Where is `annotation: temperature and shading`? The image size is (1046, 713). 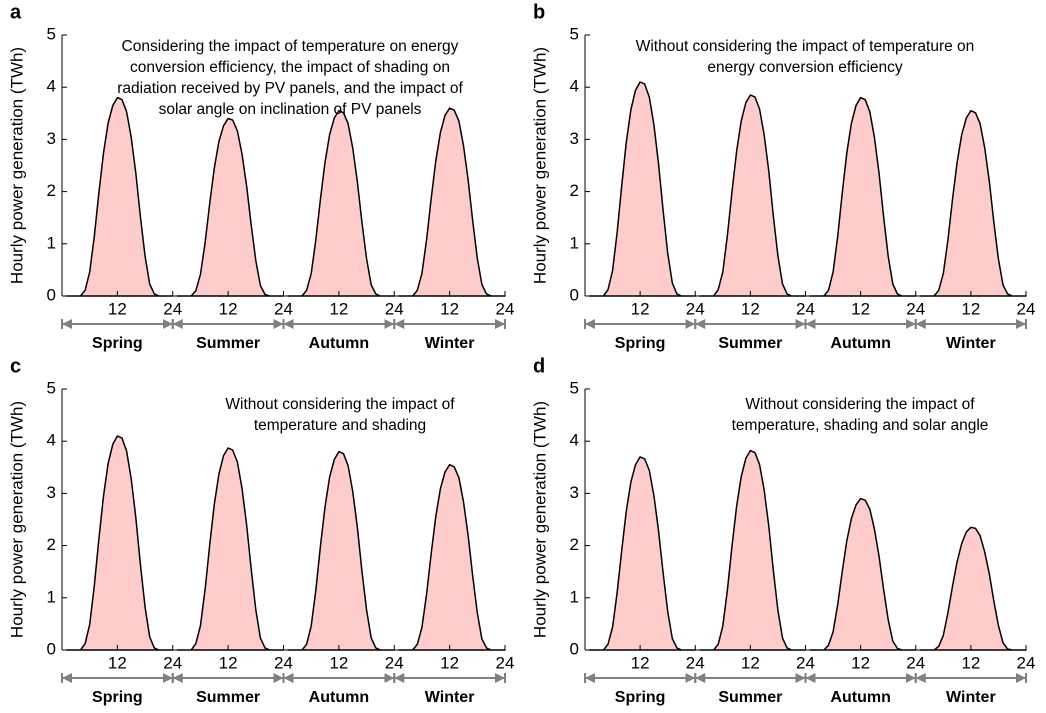 annotation: temperature and shading is located at coordinates (340, 425).